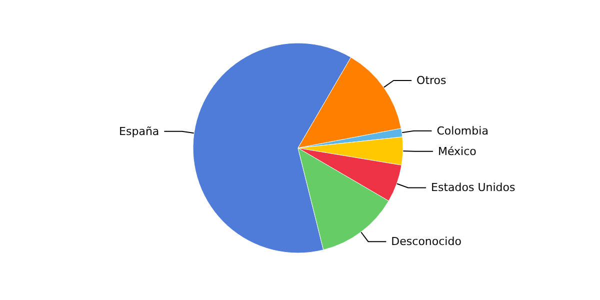 The height and width of the screenshot is (300, 600). What do you see at coordinates (473, 187) in the screenshot?
I see `slice-label: Estados Unidos` at bounding box center [473, 187].